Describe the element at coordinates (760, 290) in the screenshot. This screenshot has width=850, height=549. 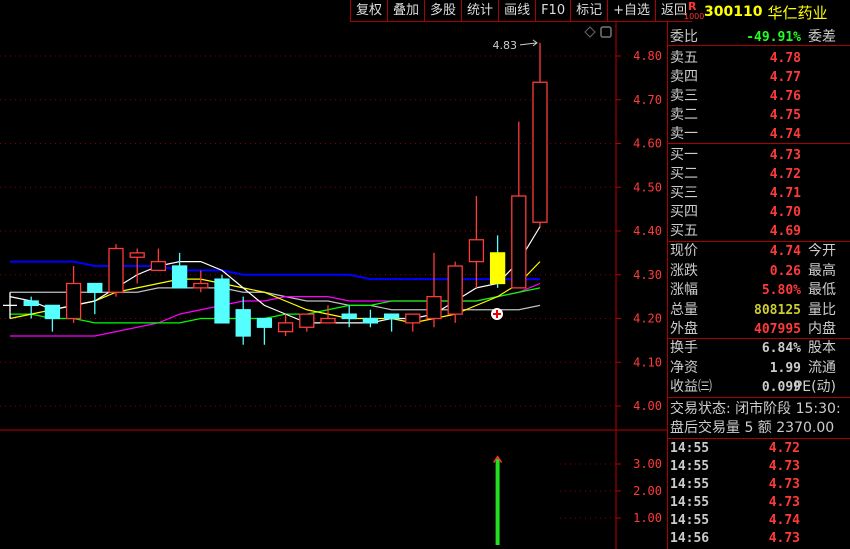
I see `quote-row: 涨幅 5.80% 最低` at that location.